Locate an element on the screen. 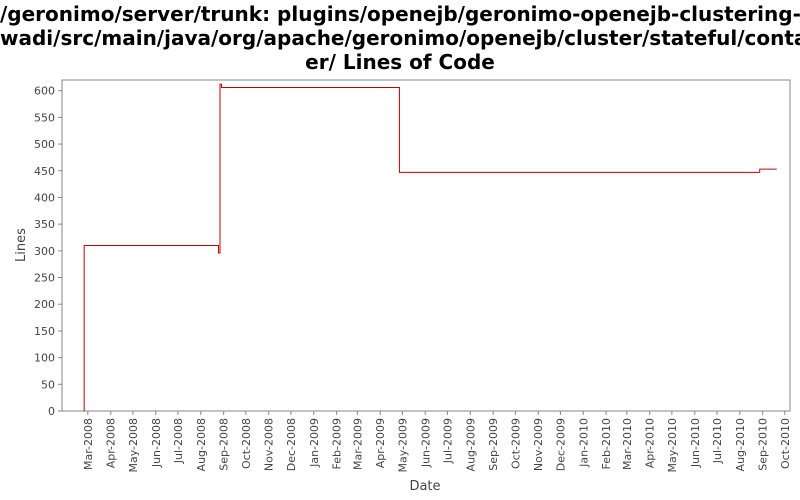 This screenshot has height=500, width=800. y-tick-label: 550 is located at coordinates (44, 117).